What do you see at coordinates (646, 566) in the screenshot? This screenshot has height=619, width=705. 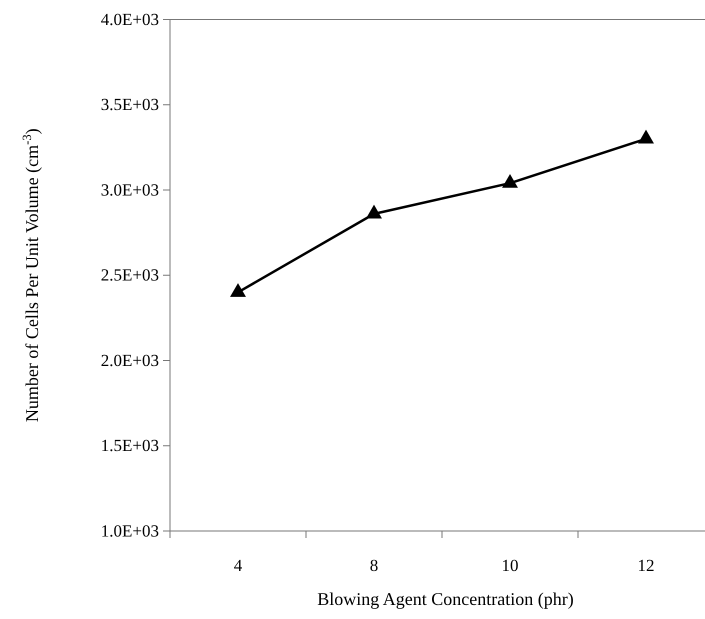 I see `x-tick-label: 12` at bounding box center [646, 566].